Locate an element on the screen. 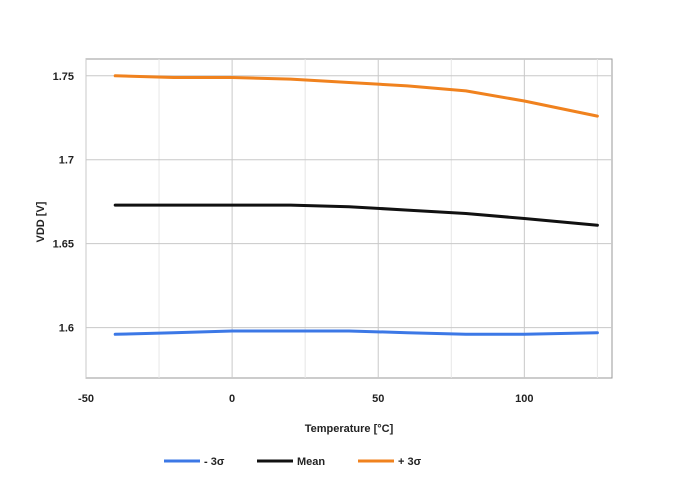 The width and height of the screenshot is (700, 477). legend-label-0: - 3σ is located at coordinates (214, 462).